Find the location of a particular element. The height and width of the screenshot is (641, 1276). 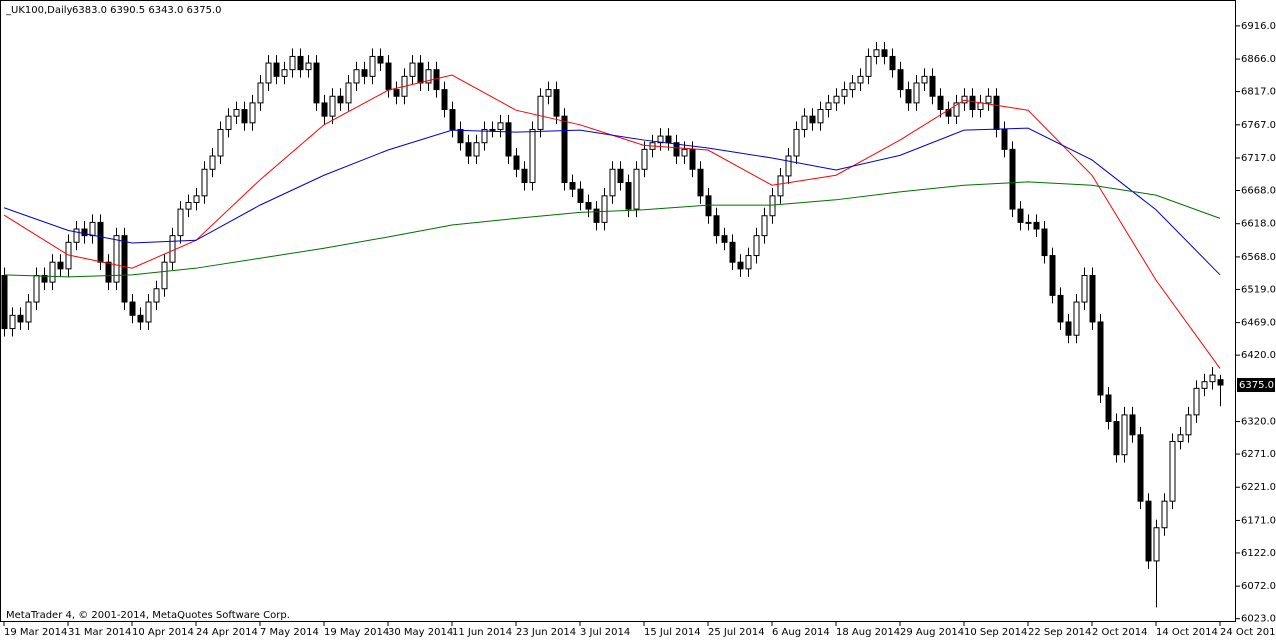

y-tick-label: 6618.0 is located at coordinates (1258, 224).